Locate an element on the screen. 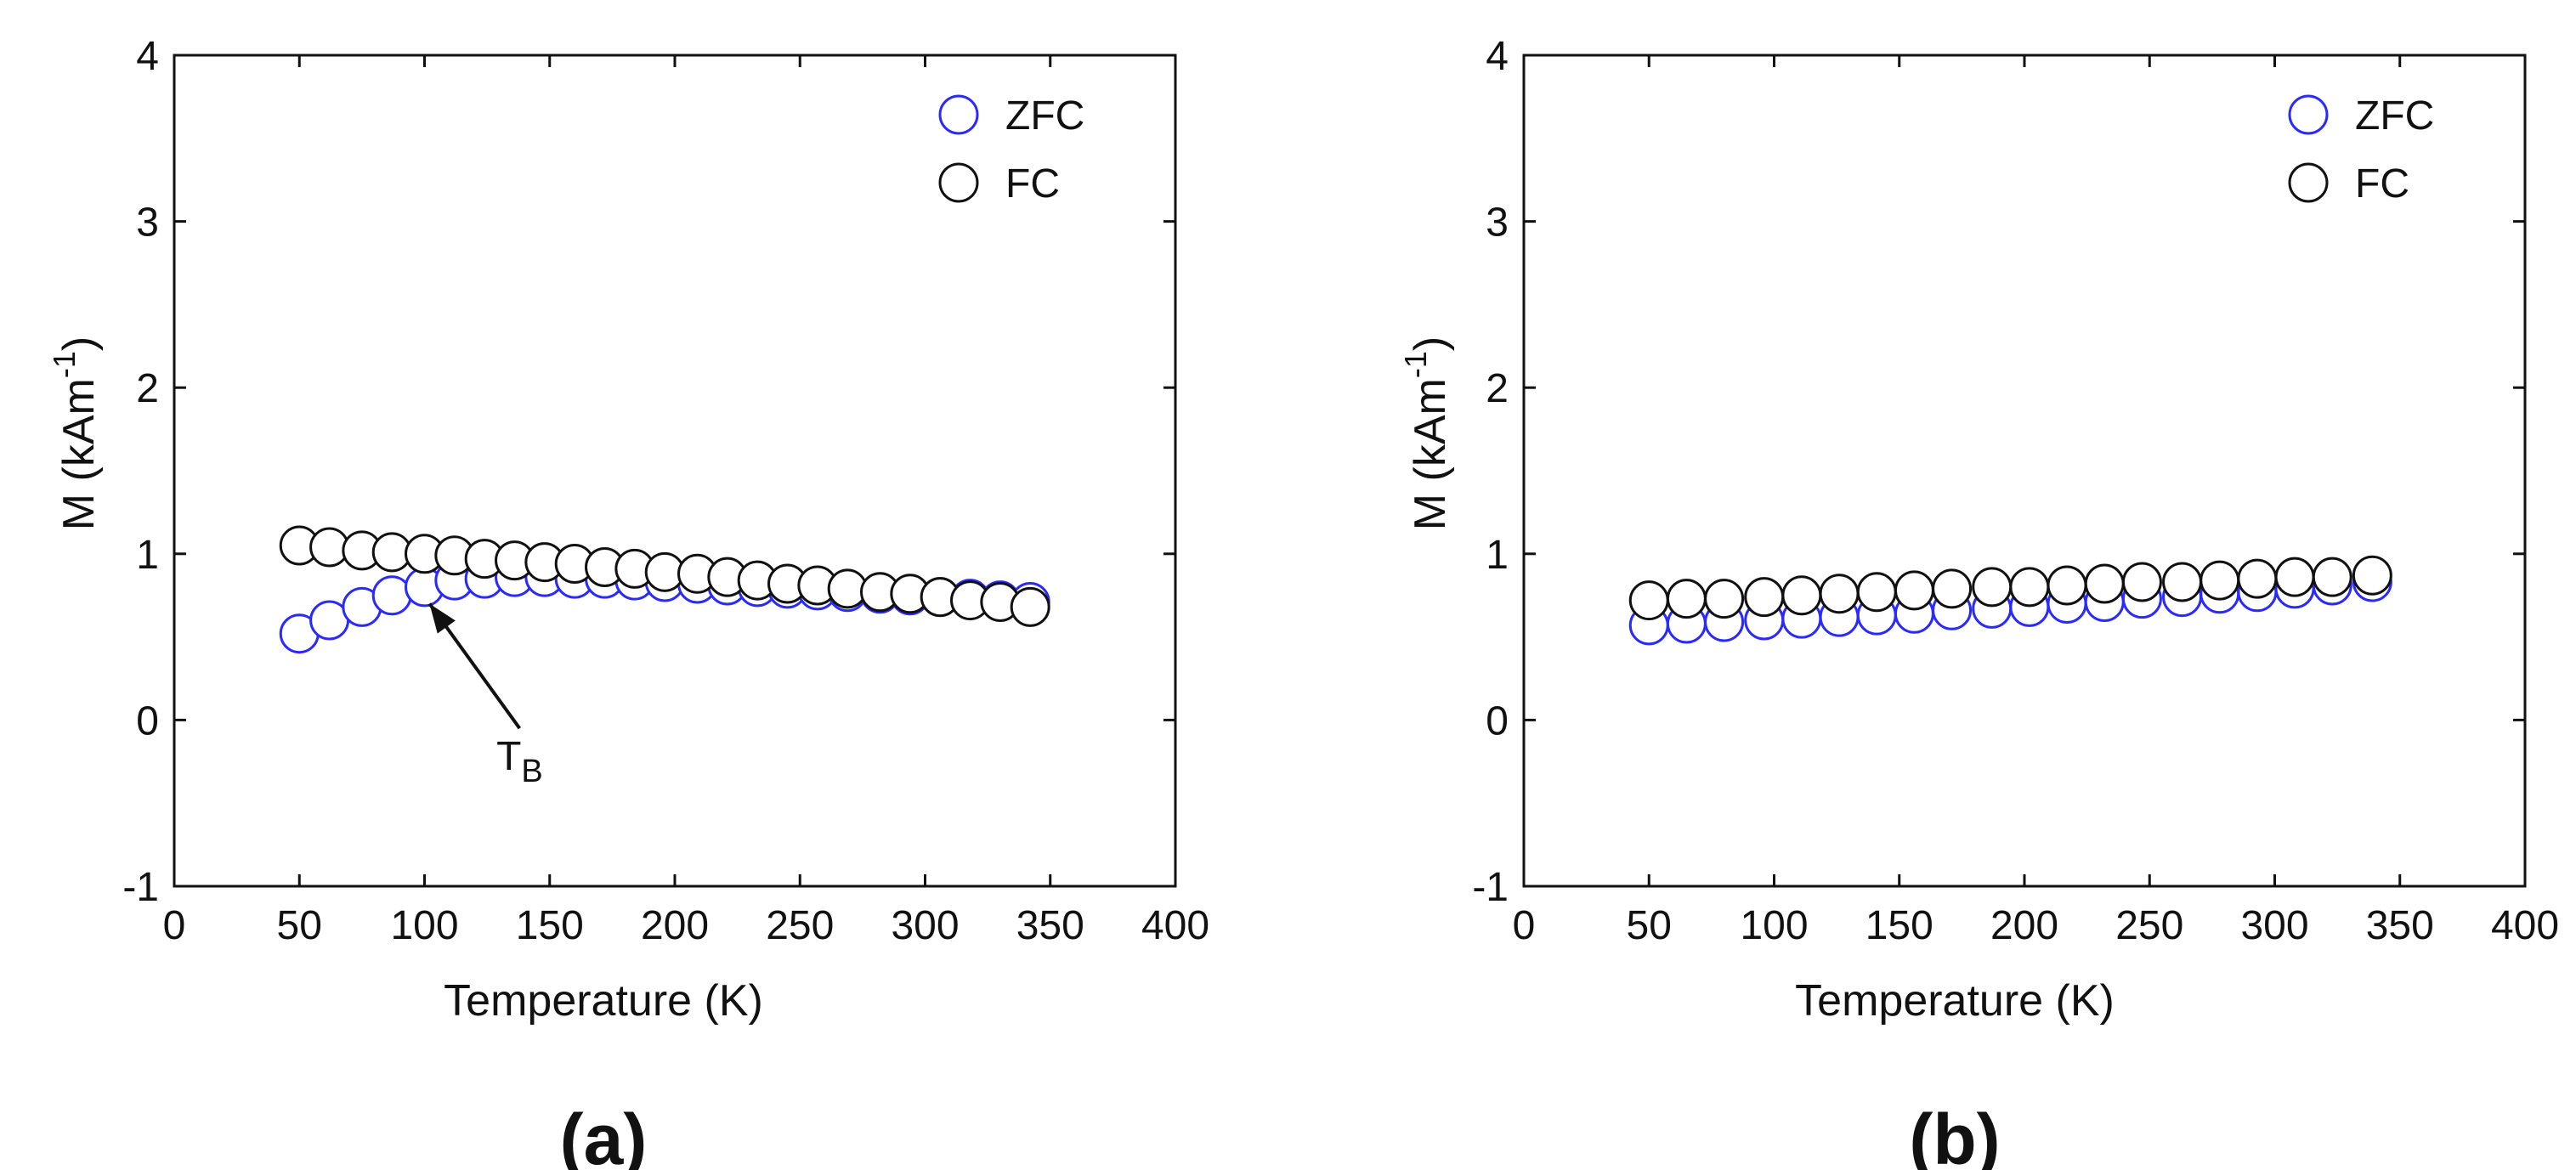  data-point-zfc is located at coordinates (391, 595).